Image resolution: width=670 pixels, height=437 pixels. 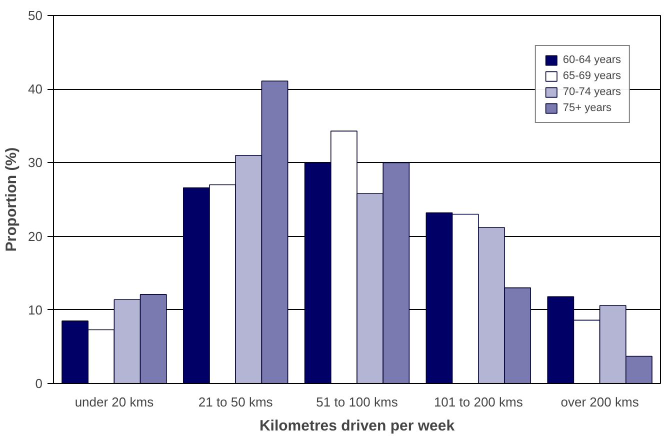 I want to click on x-tick-label: over 200 kms, so click(x=600, y=402).